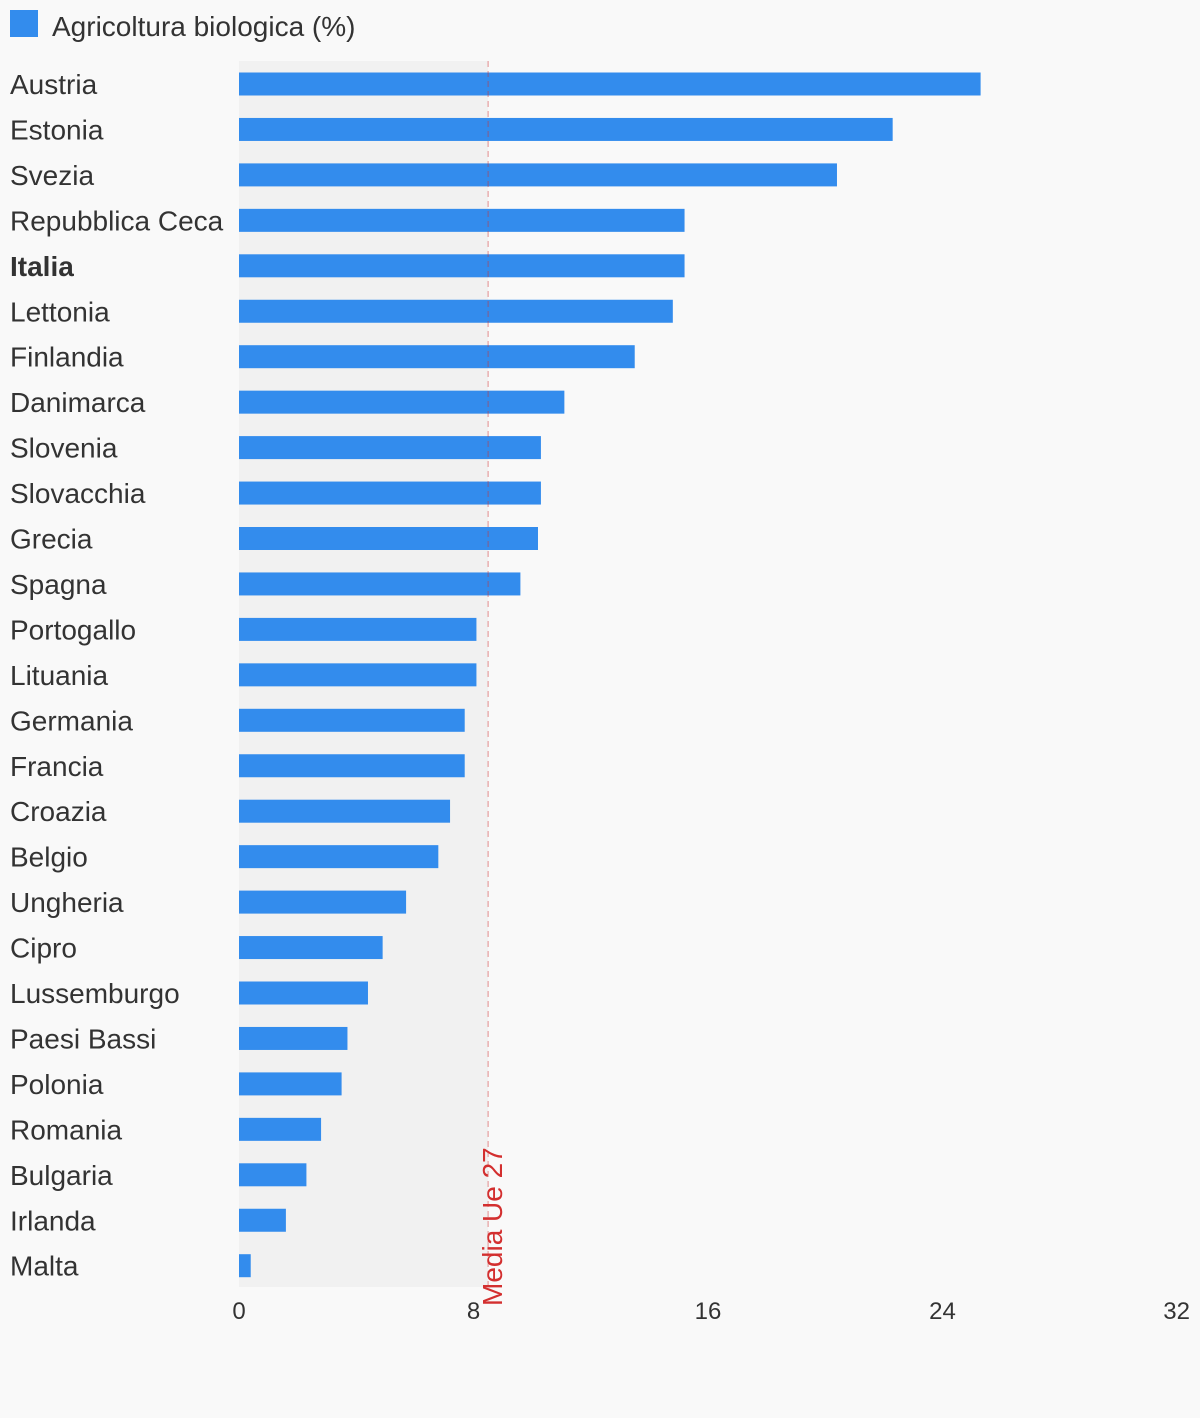  What do you see at coordinates (473, 1311) in the screenshot?
I see `x-tick-label: 8` at bounding box center [473, 1311].